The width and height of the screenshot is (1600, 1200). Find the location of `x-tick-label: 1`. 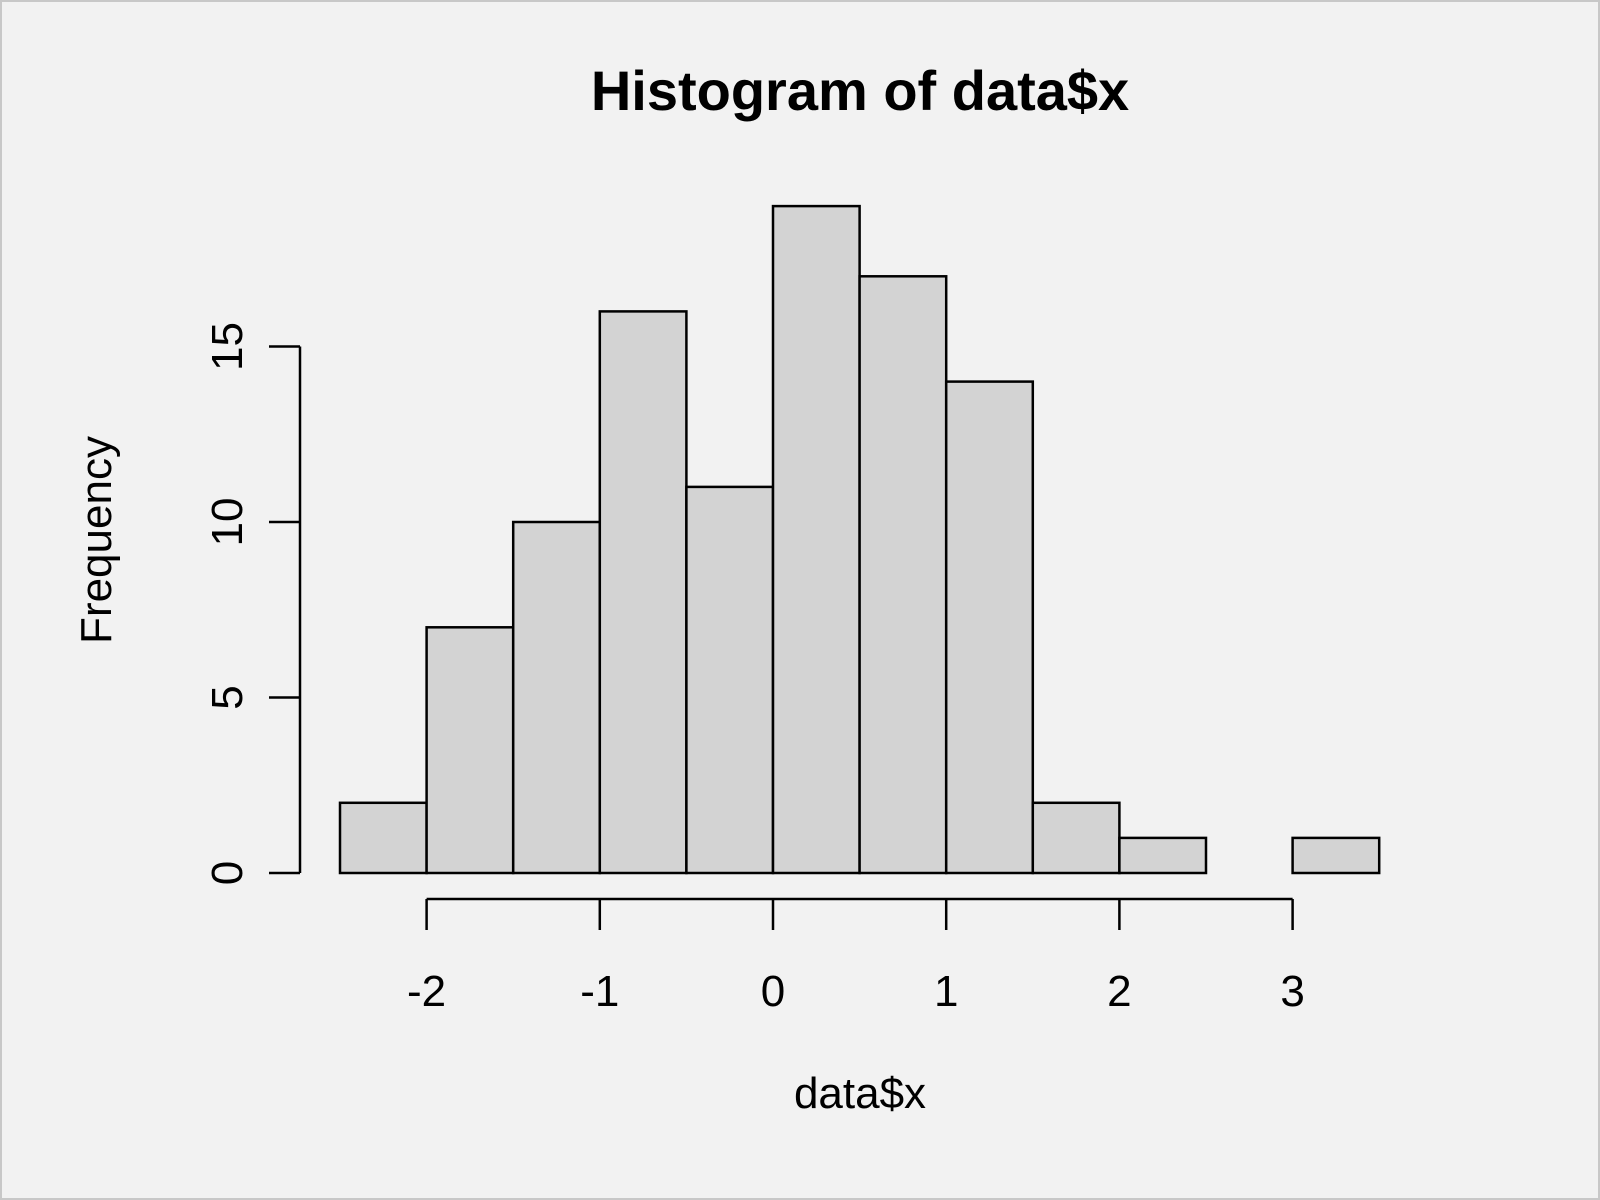

x-tick-label: 1 is located at coordinates (946, 991).